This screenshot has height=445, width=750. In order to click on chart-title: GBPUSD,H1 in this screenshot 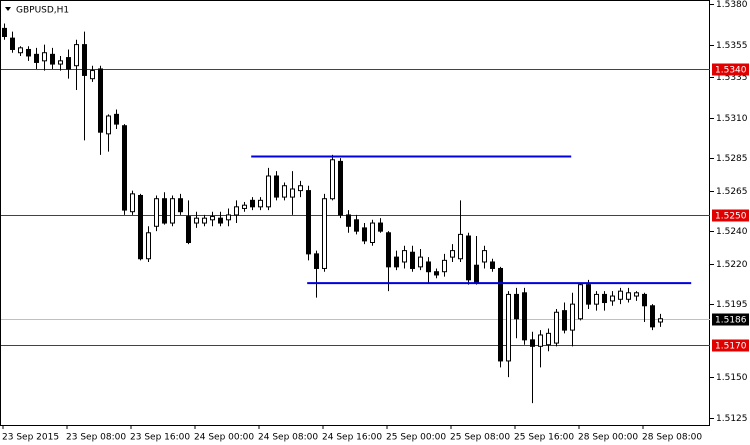, I will do `click(42, 11)`.